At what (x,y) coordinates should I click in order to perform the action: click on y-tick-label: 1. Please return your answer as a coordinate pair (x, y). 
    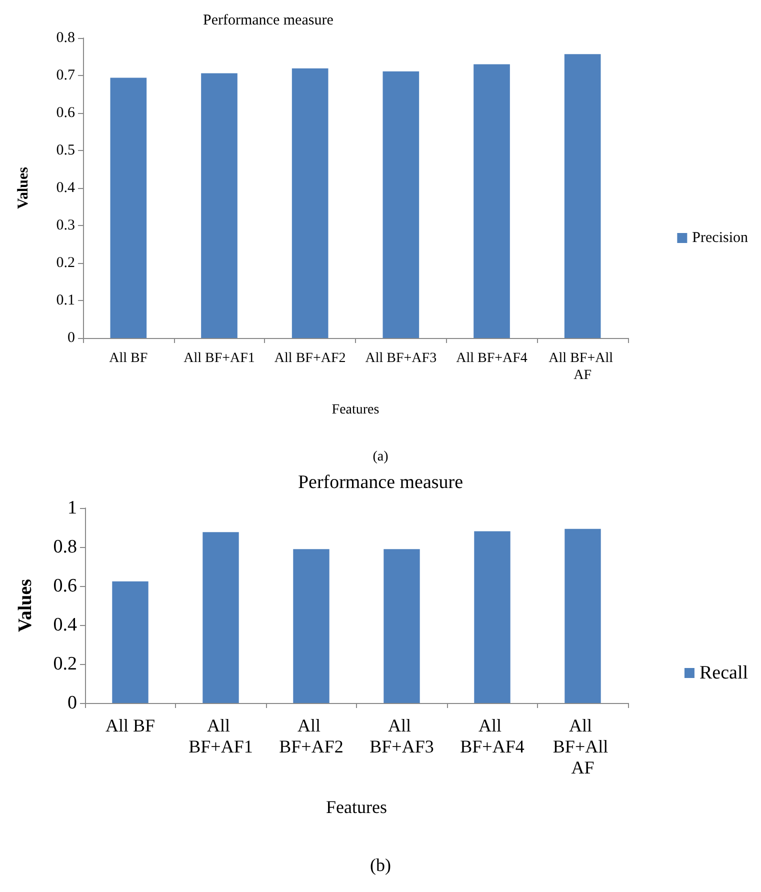
    Looking at the image, I should click on (72, 508).